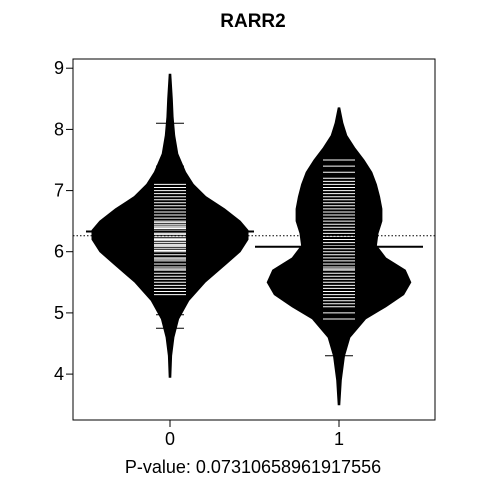  I want to click on chart-title: RARR2, so click(252, 21).